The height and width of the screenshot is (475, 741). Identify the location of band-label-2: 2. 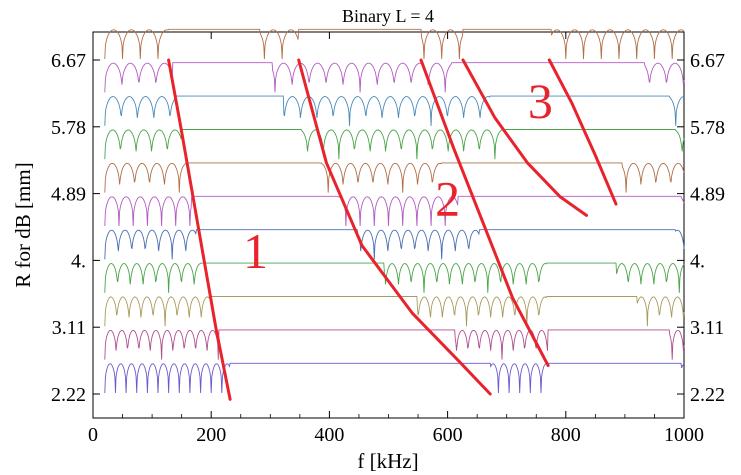
(447, 198).